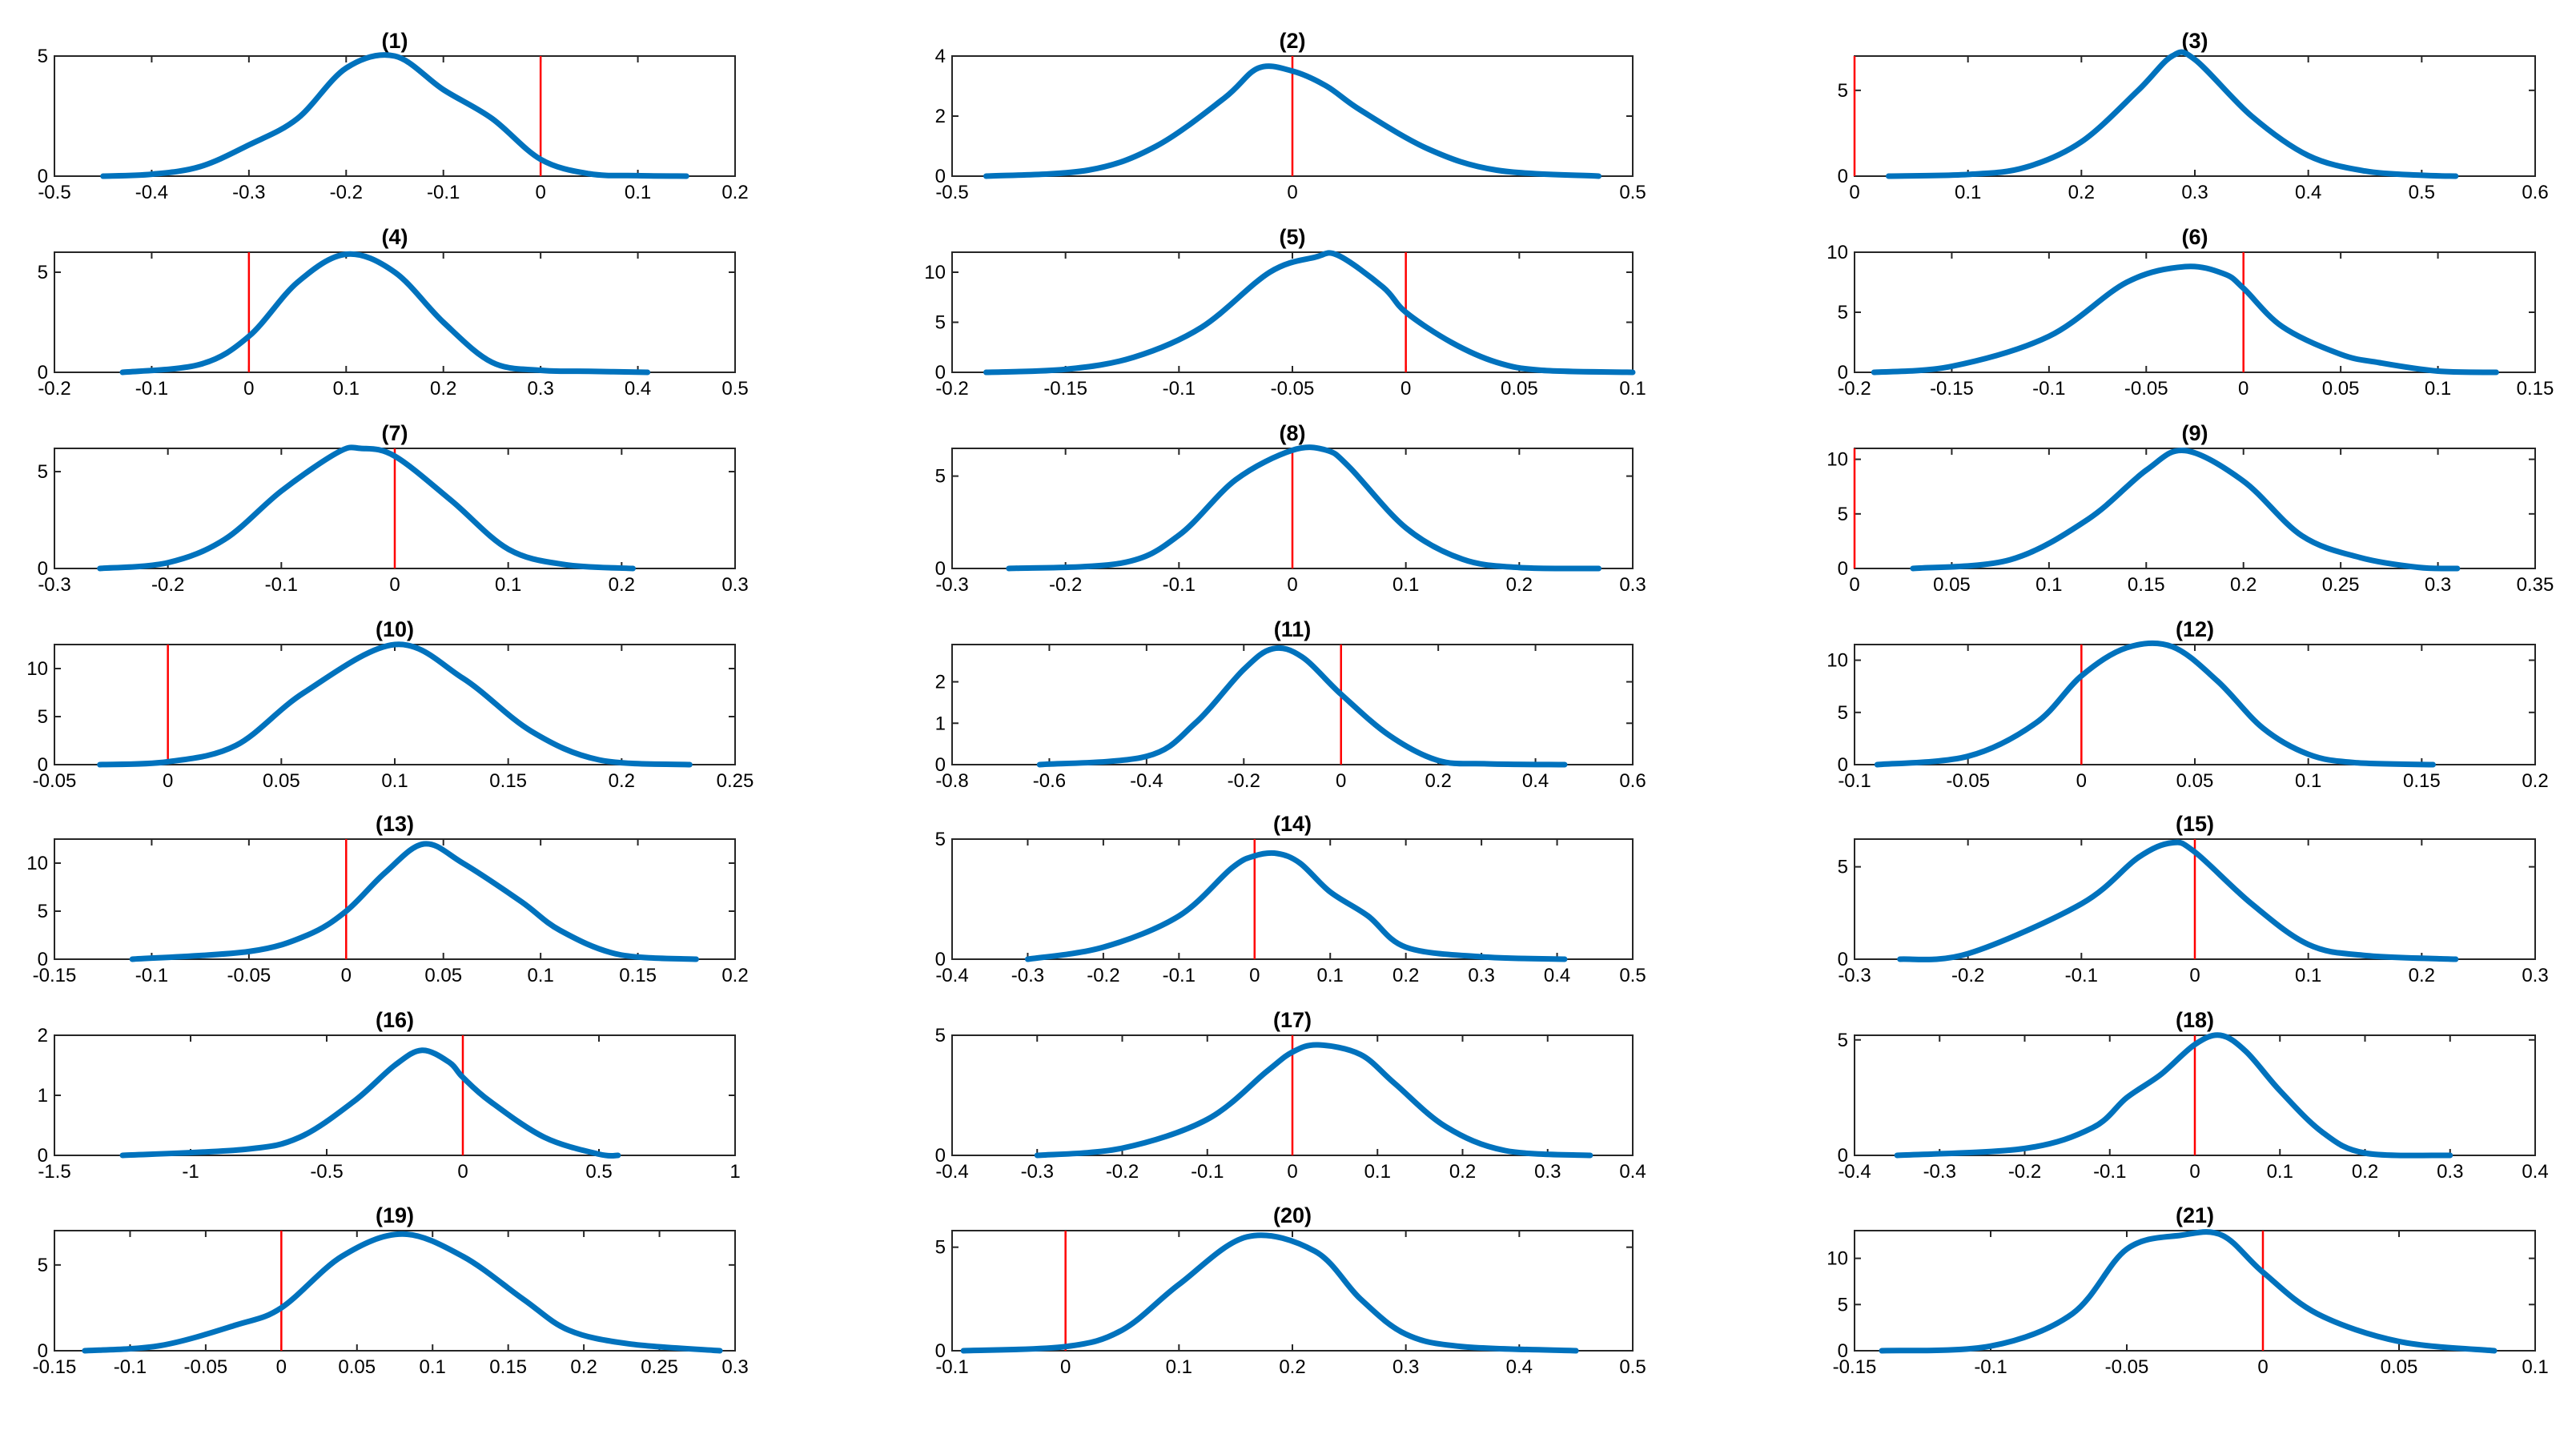 This screenshot has width=2576, height=1434. What do you see at coordinates (2193, 899) in the screenshot?
I see `subplot-15: (15) -0.3 -0.2 -0.1 0 0.1 0.2 0.3 0 5` at bounding box center [2193, 899].